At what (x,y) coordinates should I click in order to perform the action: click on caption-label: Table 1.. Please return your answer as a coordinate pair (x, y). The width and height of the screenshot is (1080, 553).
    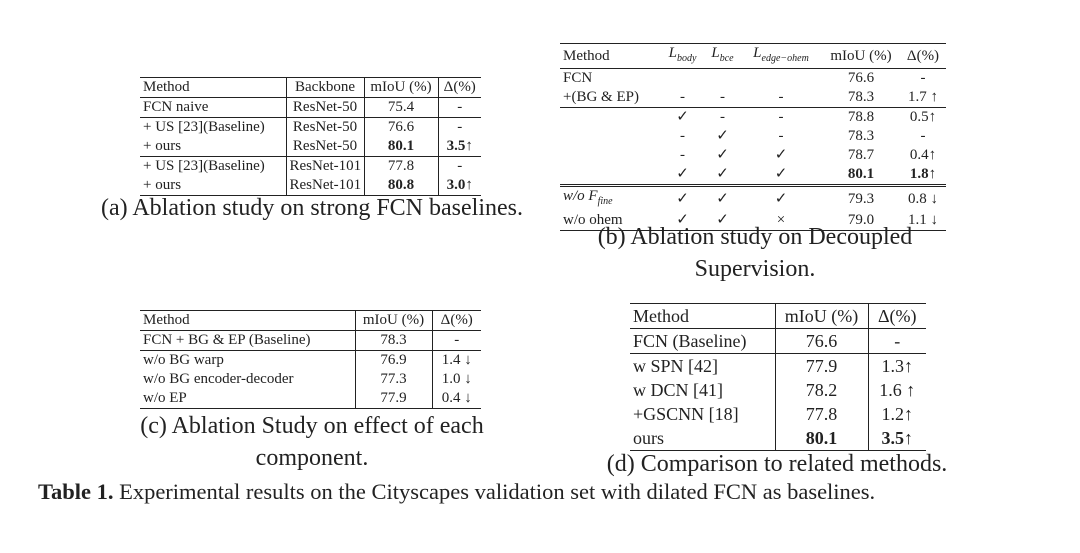
    Looking at the image, I should click on (76, 491).